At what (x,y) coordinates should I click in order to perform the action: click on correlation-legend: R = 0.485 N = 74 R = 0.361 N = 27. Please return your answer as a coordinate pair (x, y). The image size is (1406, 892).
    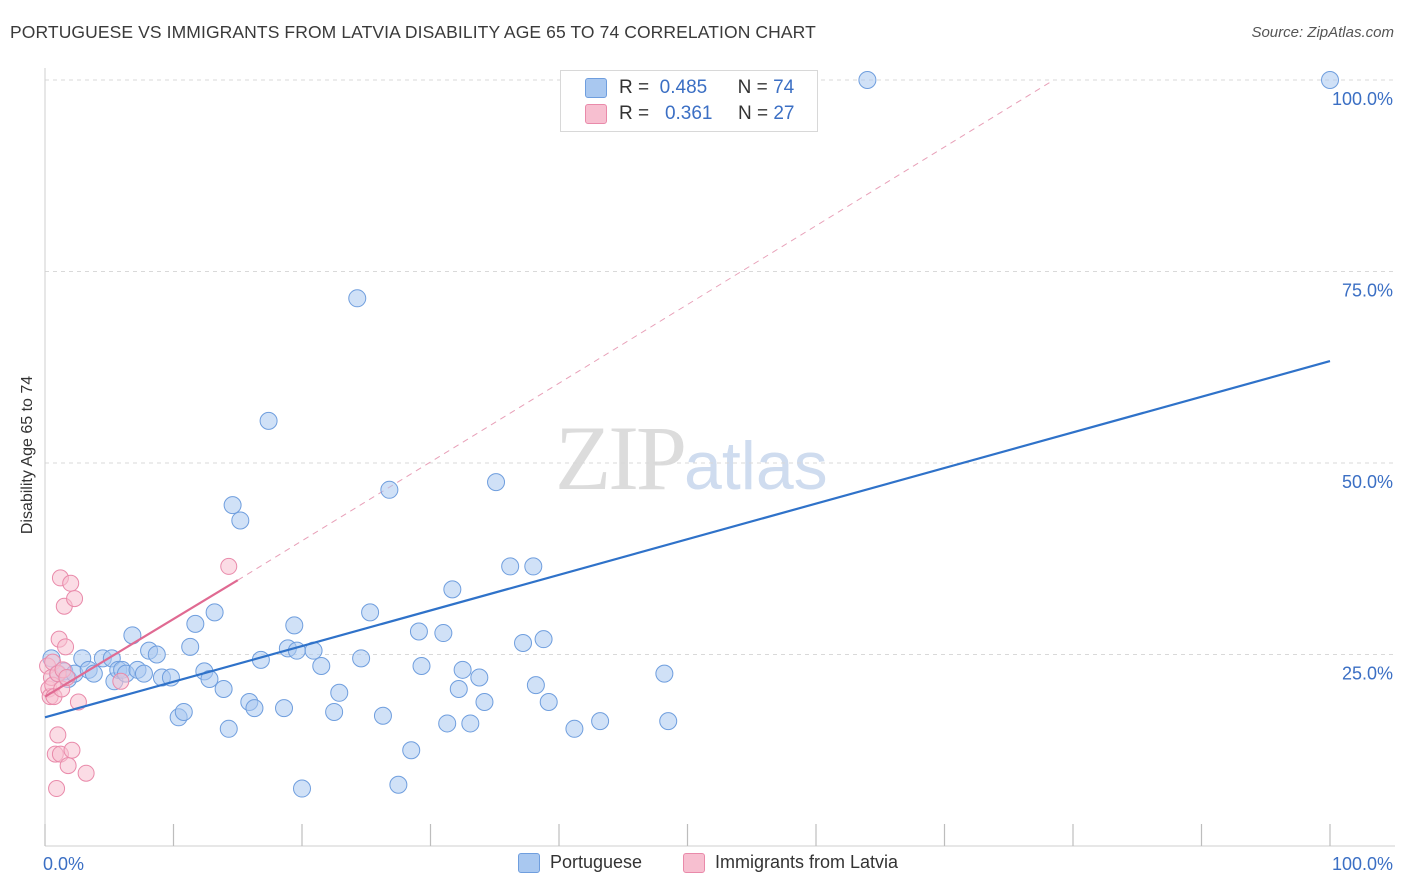
    Looking at the image, I should click on (689, 101).